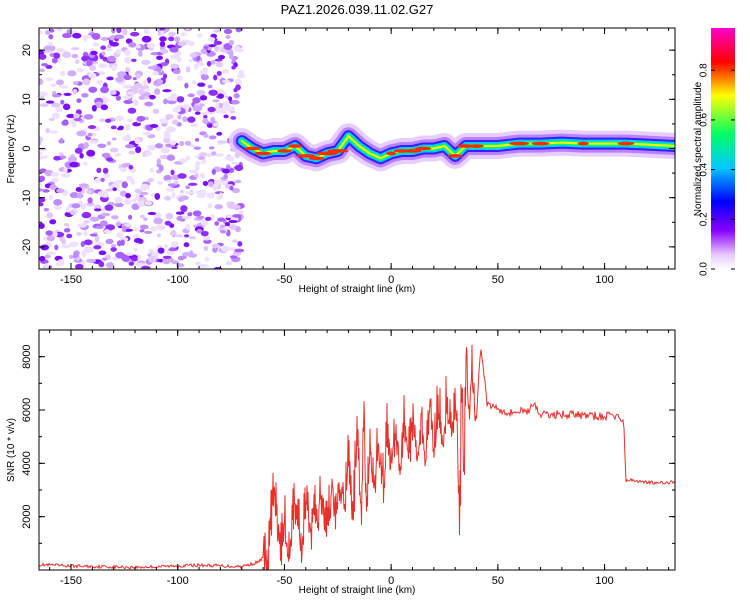  Describe the element at coordinates (717, 169) in the screenshot. I see `colorbar-ticks: 0.0 0.2 0.4 0.6 0.8` at that location.